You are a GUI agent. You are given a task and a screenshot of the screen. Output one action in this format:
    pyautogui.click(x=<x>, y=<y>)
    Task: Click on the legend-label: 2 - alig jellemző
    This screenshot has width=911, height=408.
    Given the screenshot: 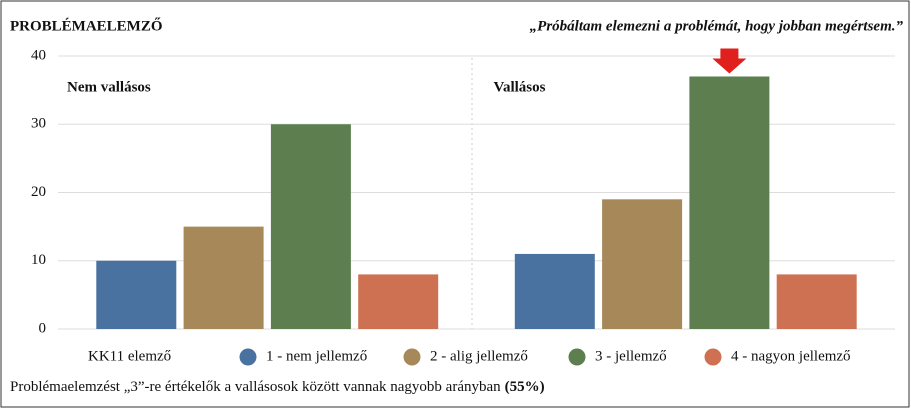 What is the action you would take?
    pyautogui.click(x=479, y=356)
    